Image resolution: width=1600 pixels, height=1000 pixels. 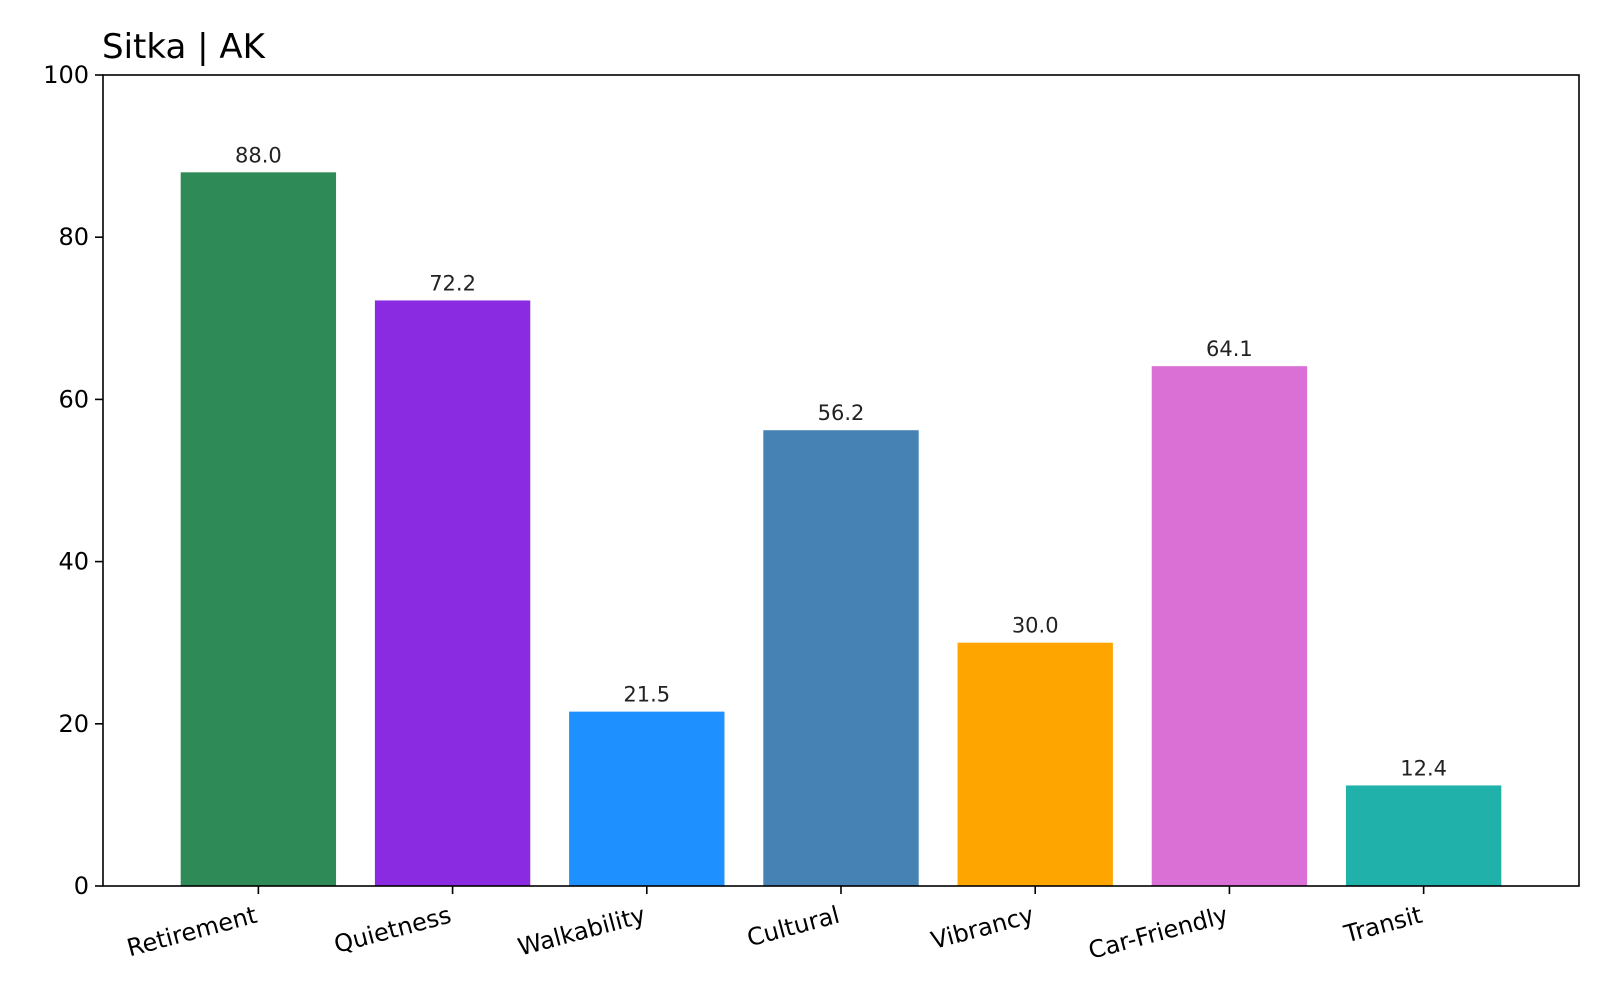 What do you see at coordinates (1382, 925) in the screenshot?
I see `x-tick-label: Transit` at bounding box center [1382, 925].